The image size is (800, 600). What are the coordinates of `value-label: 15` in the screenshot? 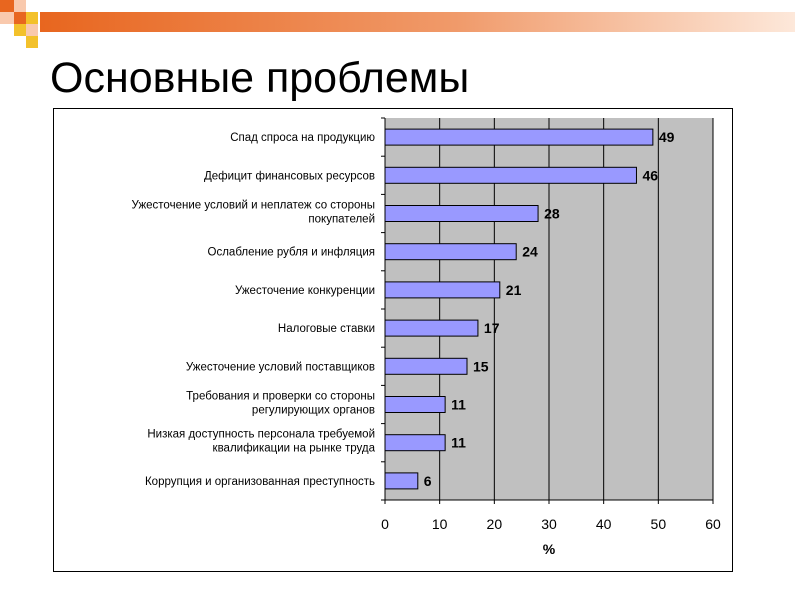 It's located at (481, 366).